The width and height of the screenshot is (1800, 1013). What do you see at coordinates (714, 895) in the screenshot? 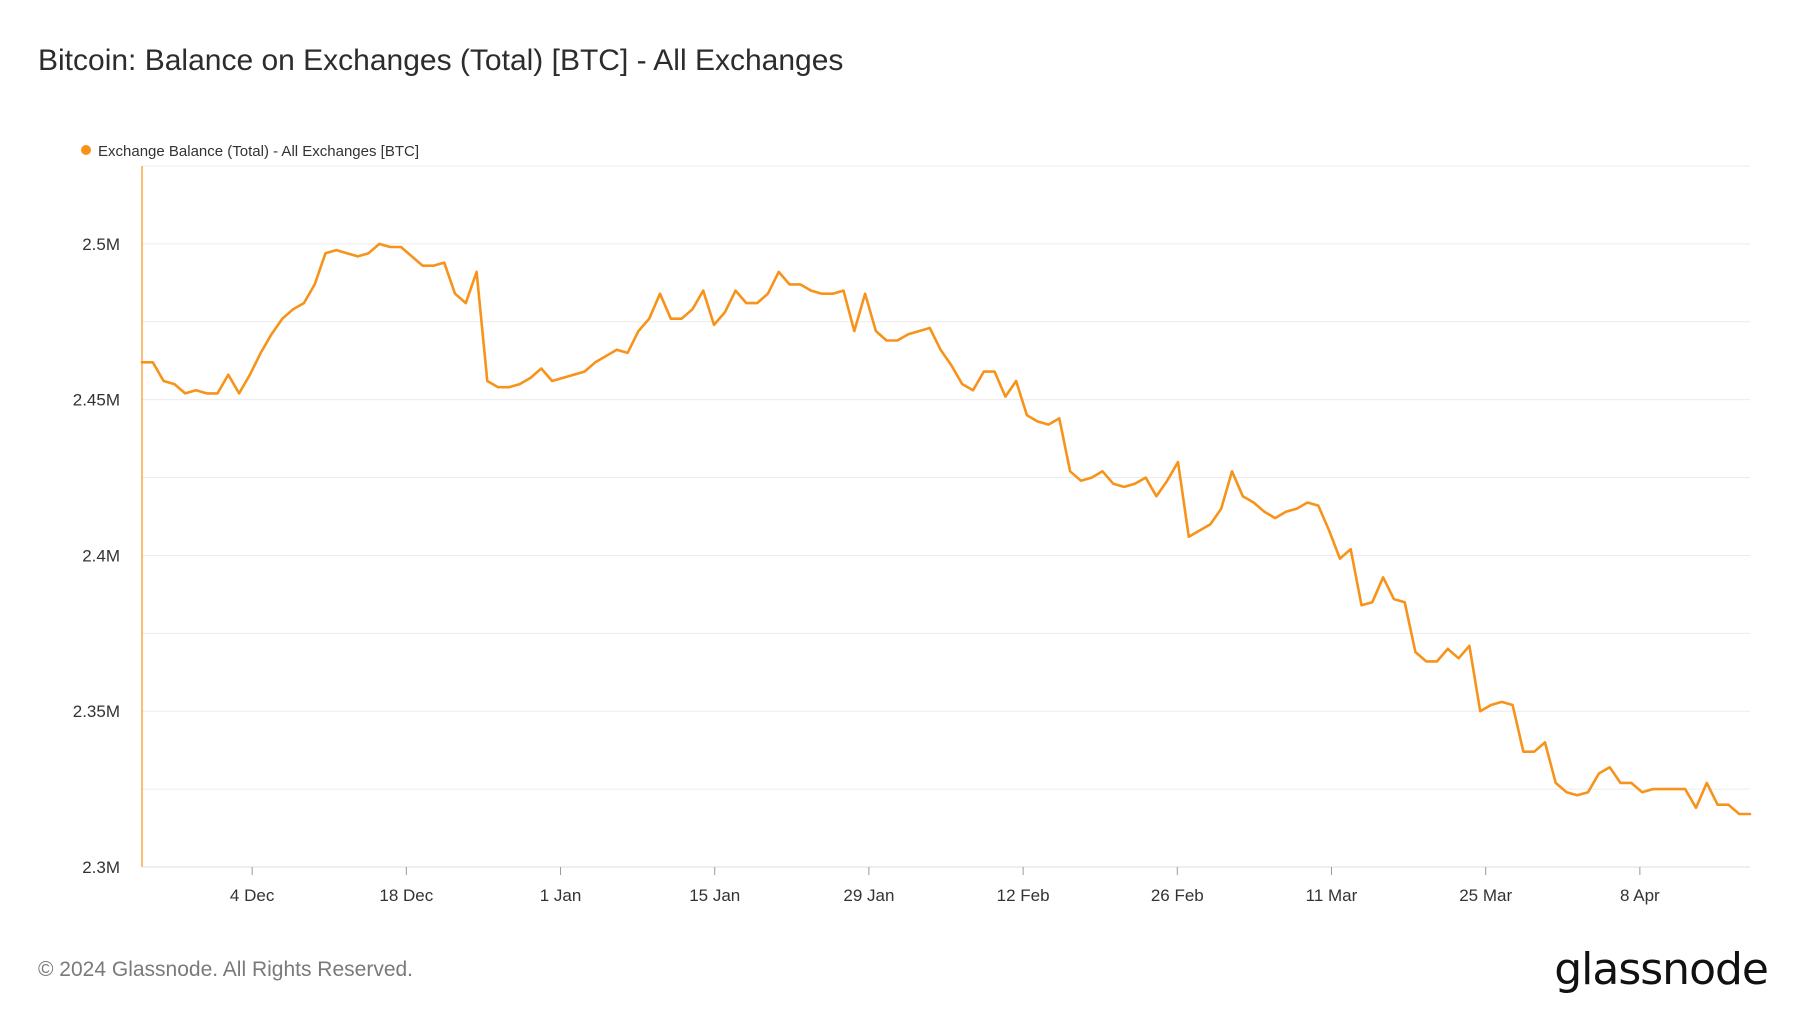
I see `x-tick-label: 15 Jan` at bounding box center [714, 895].